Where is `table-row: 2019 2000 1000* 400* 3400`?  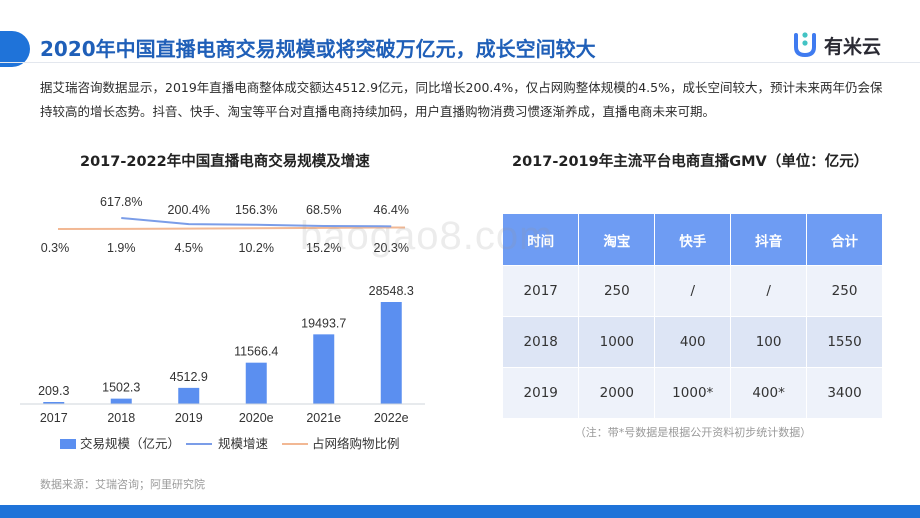 table-row: 2019 2000 1000* 400* 3400 is located at coordinates (693, 393).